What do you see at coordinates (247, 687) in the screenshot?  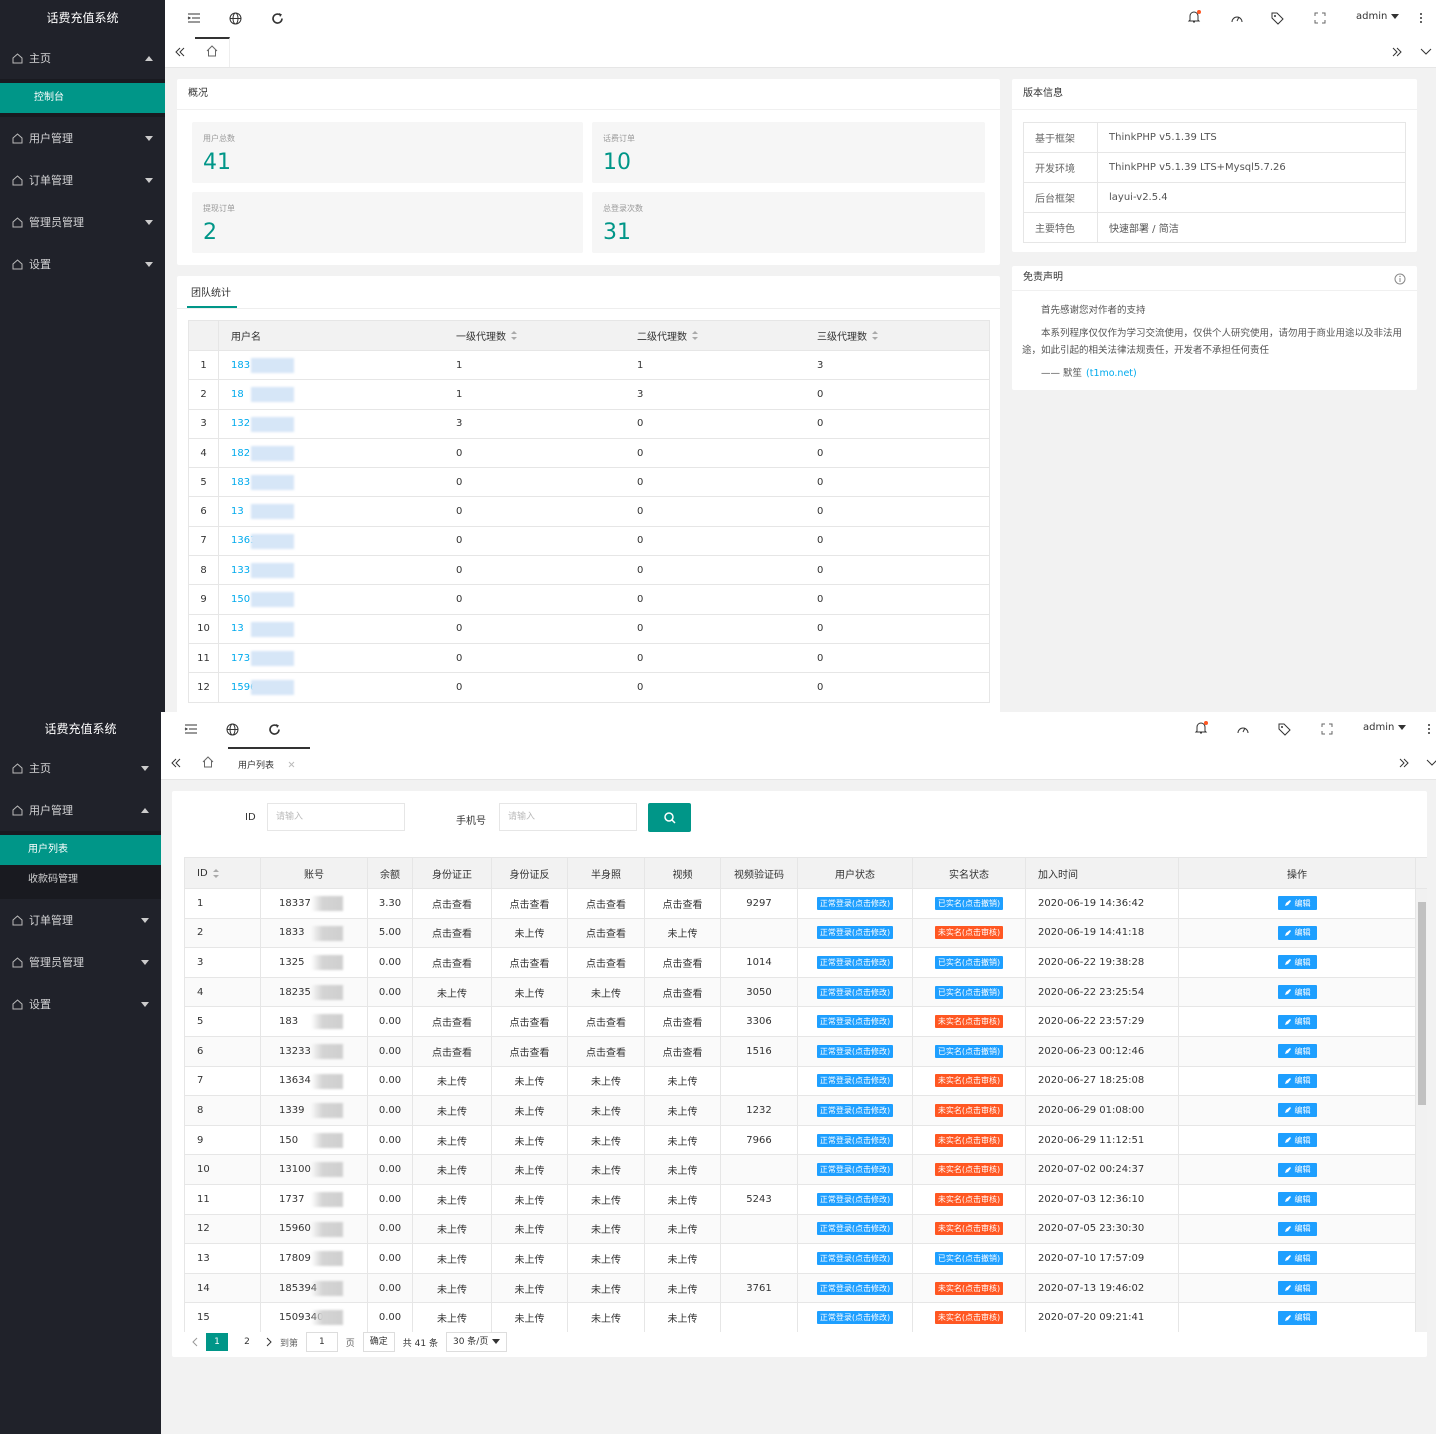 I see `username-link: 15960` at bounding box center [247, 687].